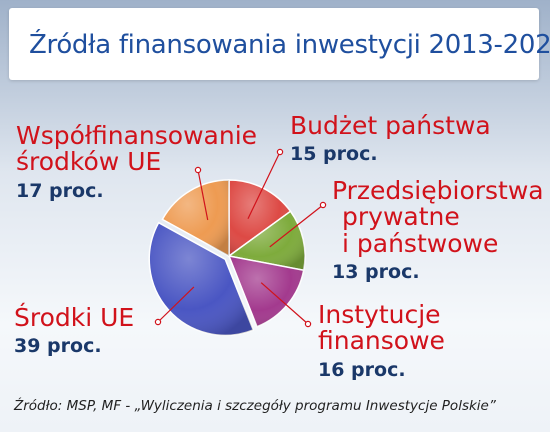 Image resolution: width=550 pixels, height=432 pixels. Describe the element at coordinates (201, 279) in the screenshot. I see `pie-slice-shade-srodki` at that location.